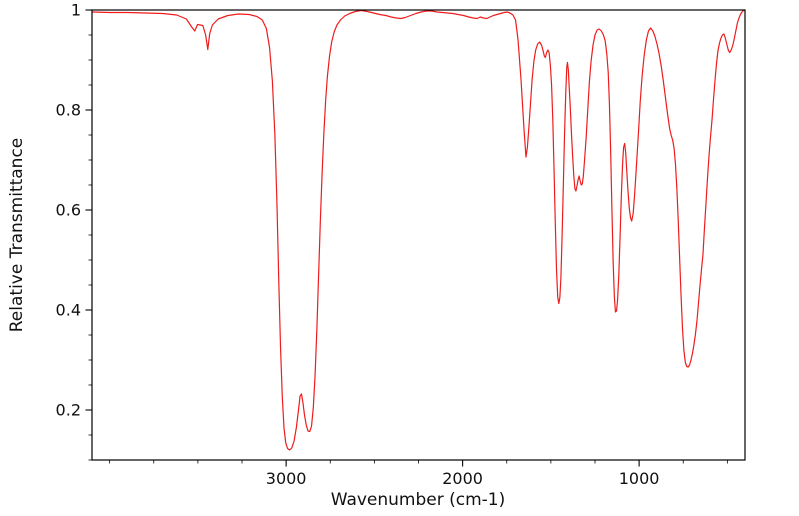 The height and width of the screenshot is (516, 799). I want to click on y-axis-label: Relative Transmittance, so click(17, 235).